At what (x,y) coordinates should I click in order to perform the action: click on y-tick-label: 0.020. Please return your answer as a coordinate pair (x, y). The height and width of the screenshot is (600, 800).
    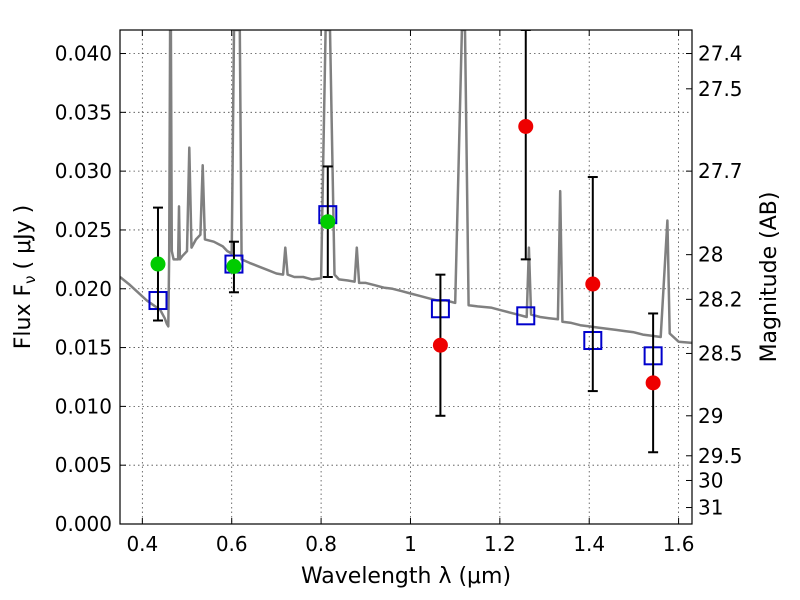
    Looking at the image, I should click on (83, 289).